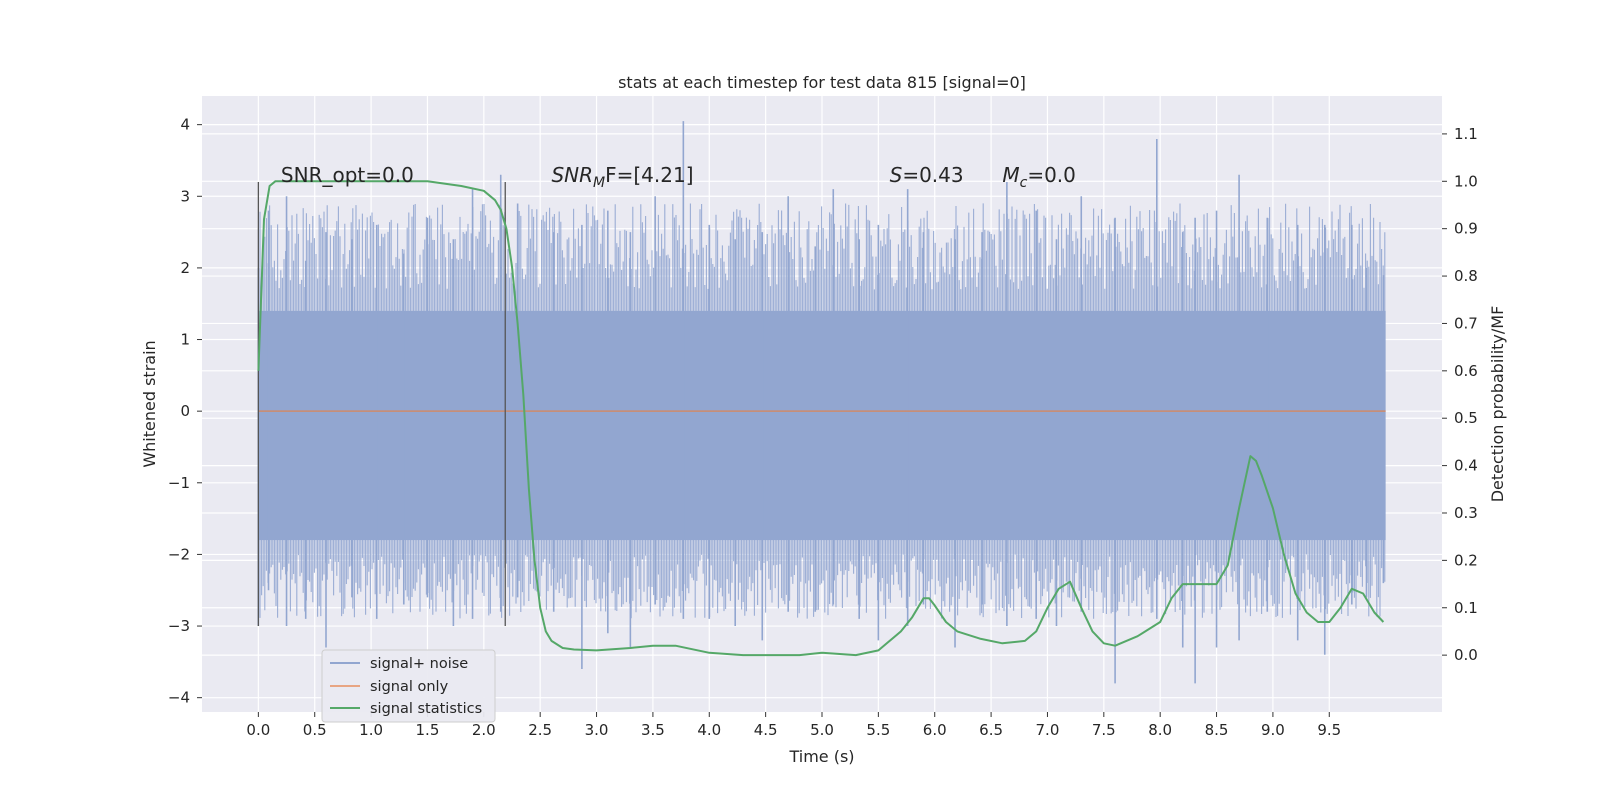 The image size is (1600, 804). What do you see at coordinates (1460, 394) in the screenshot?
I see `y2-ticks: 1.1 1.0 0.9 0.8 0.7 0.6 0.5 0.4 0.3 0.2 0.1 0.0` at bounding box center [1460, 394].